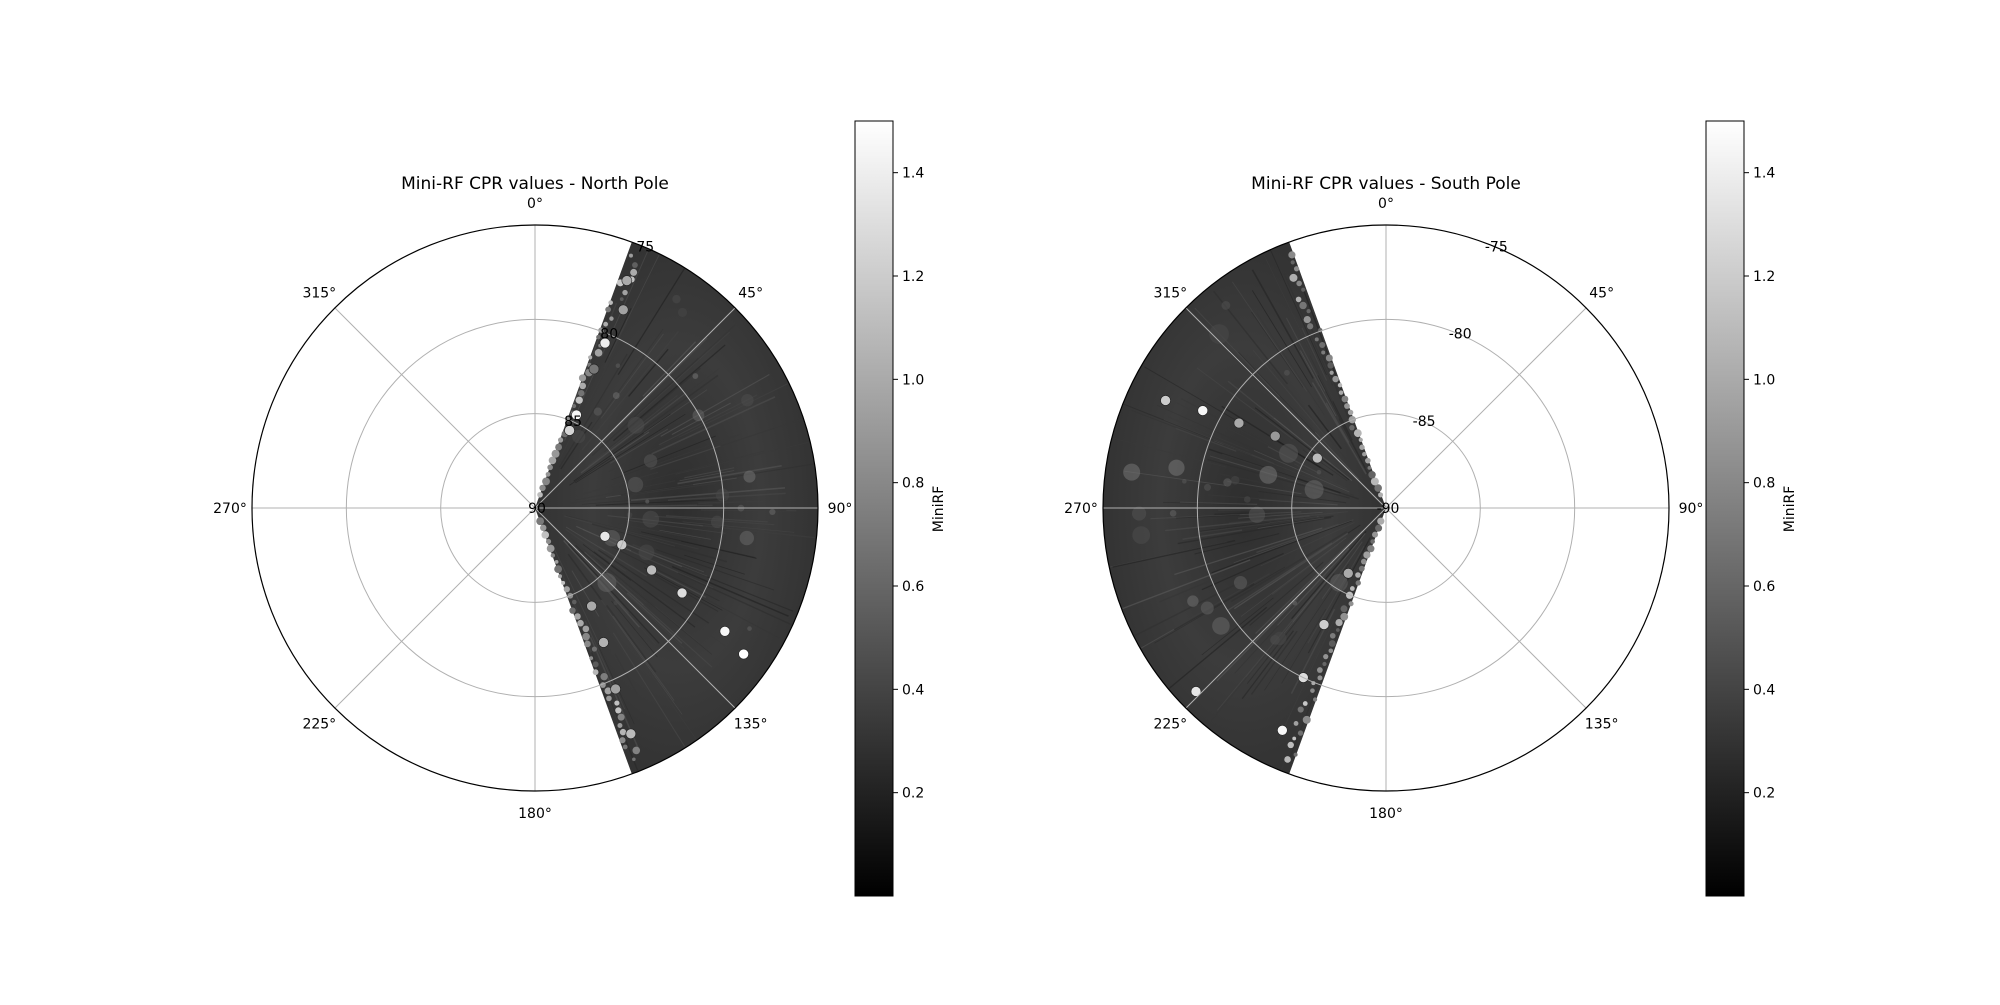 The width and height of the screenshot is (2000, 1005). Describe the element at coordinates (573, 422) in the screenshot. I see `radial-tick-label: 85` at that location.